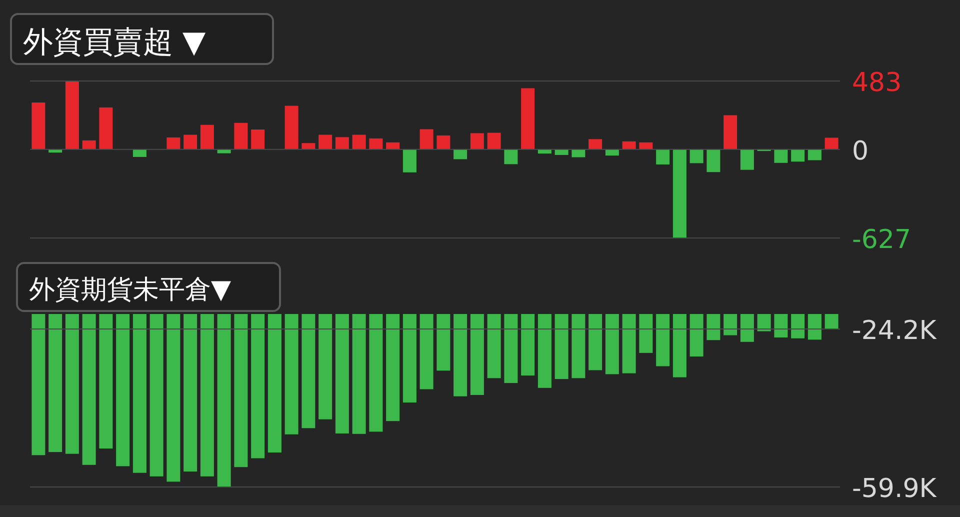 This screenshot has width=960, height=517. I want to click on title: 外資買賣超 ▼, so click(114, 42).